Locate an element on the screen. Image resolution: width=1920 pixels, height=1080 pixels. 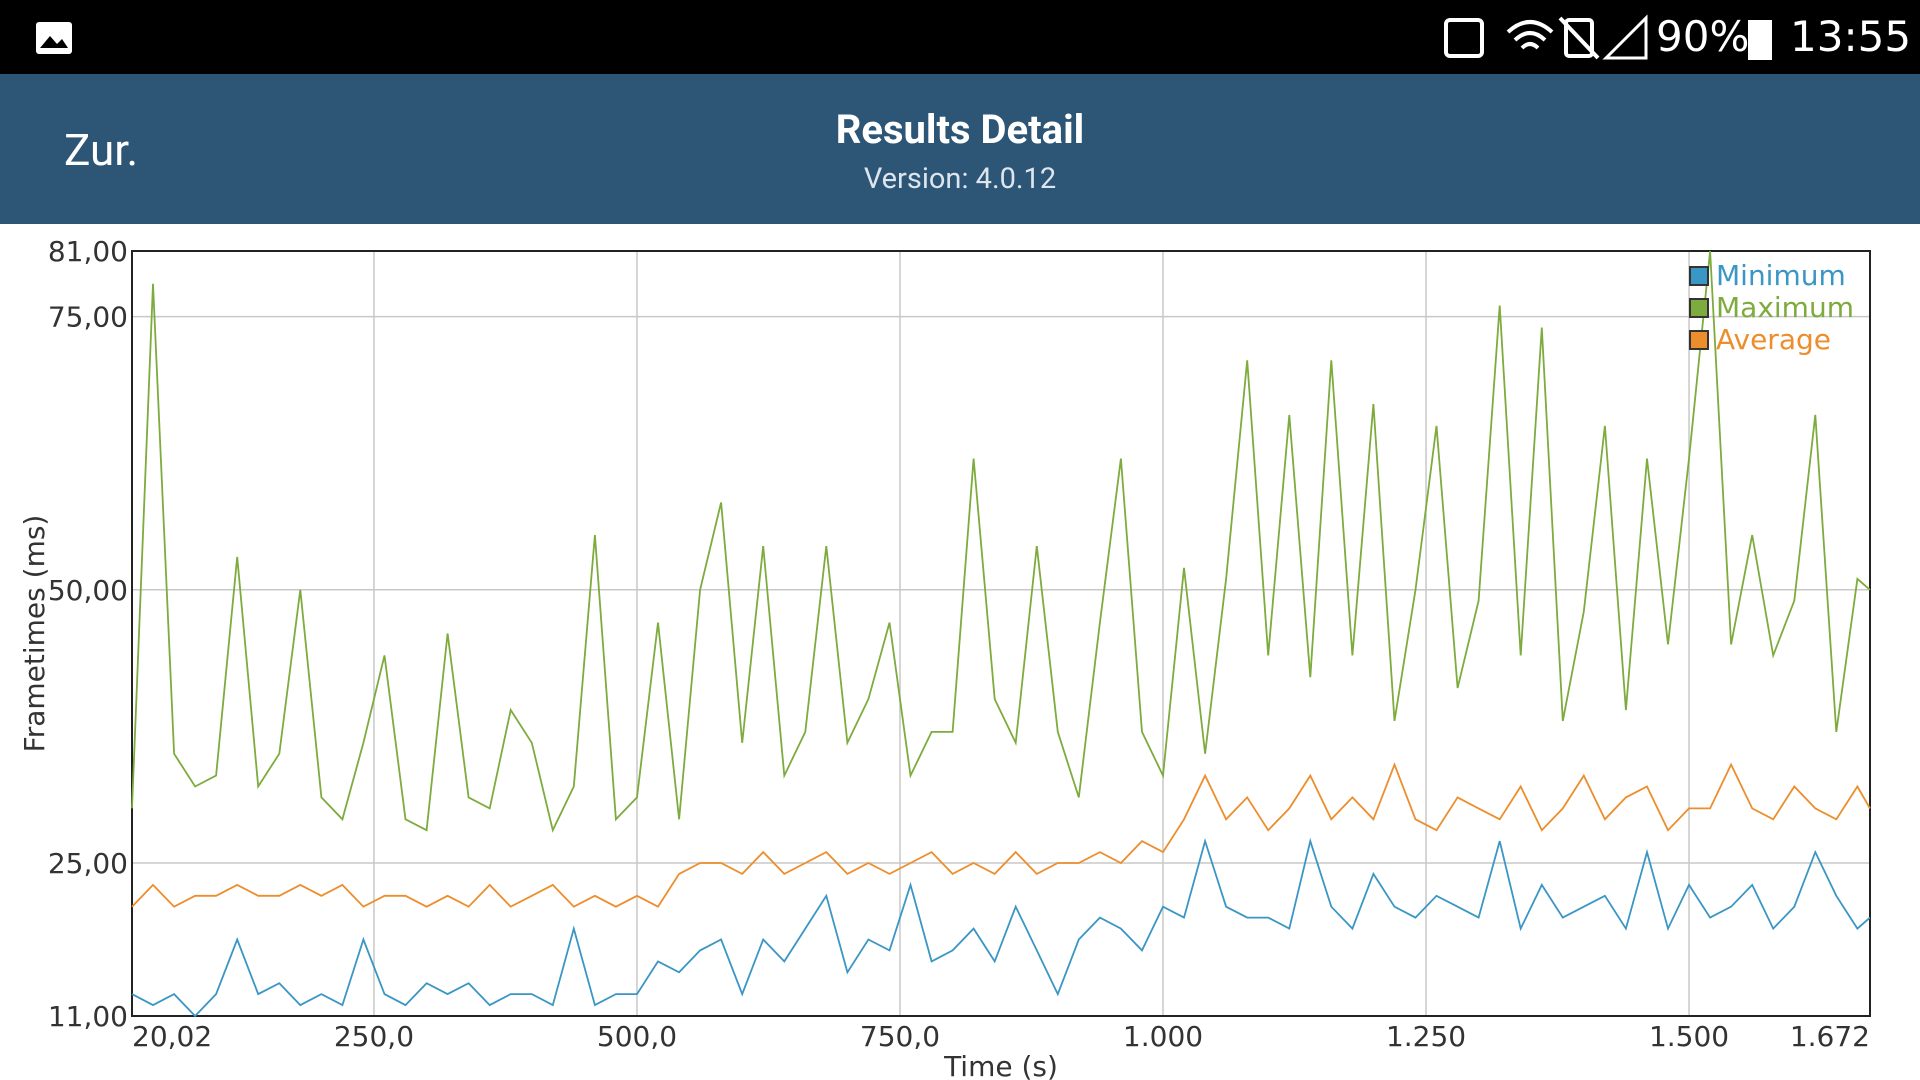
sim-slash is located at coordinates (1579, 38).